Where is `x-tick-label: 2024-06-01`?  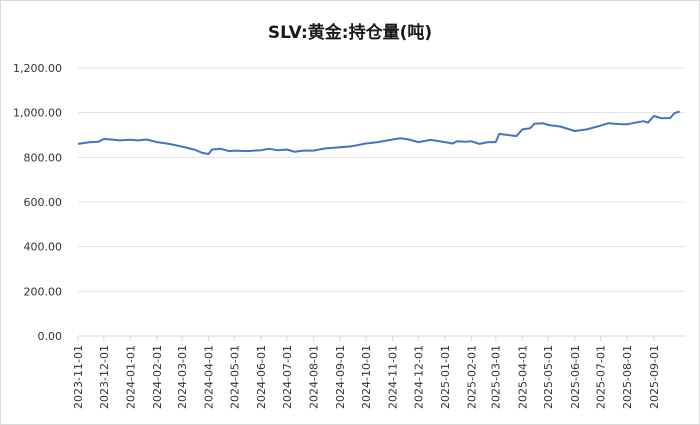 x-tick-label: 2024-06-01 is located at coordinates (261, 377).